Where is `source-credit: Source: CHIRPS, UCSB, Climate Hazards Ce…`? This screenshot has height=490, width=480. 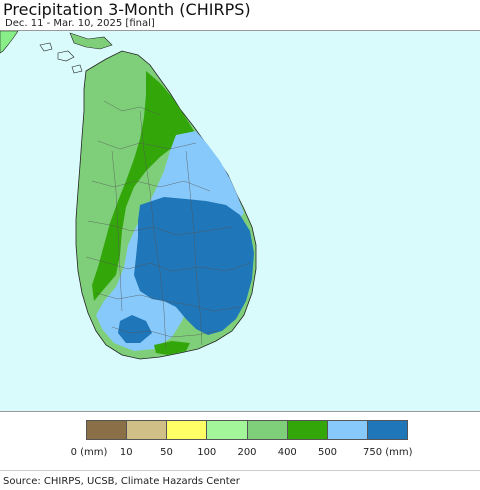 source-credit: Source: CHIRPS, UCSB, Climate Hazards Ce… is located at coordinates (121, 481).